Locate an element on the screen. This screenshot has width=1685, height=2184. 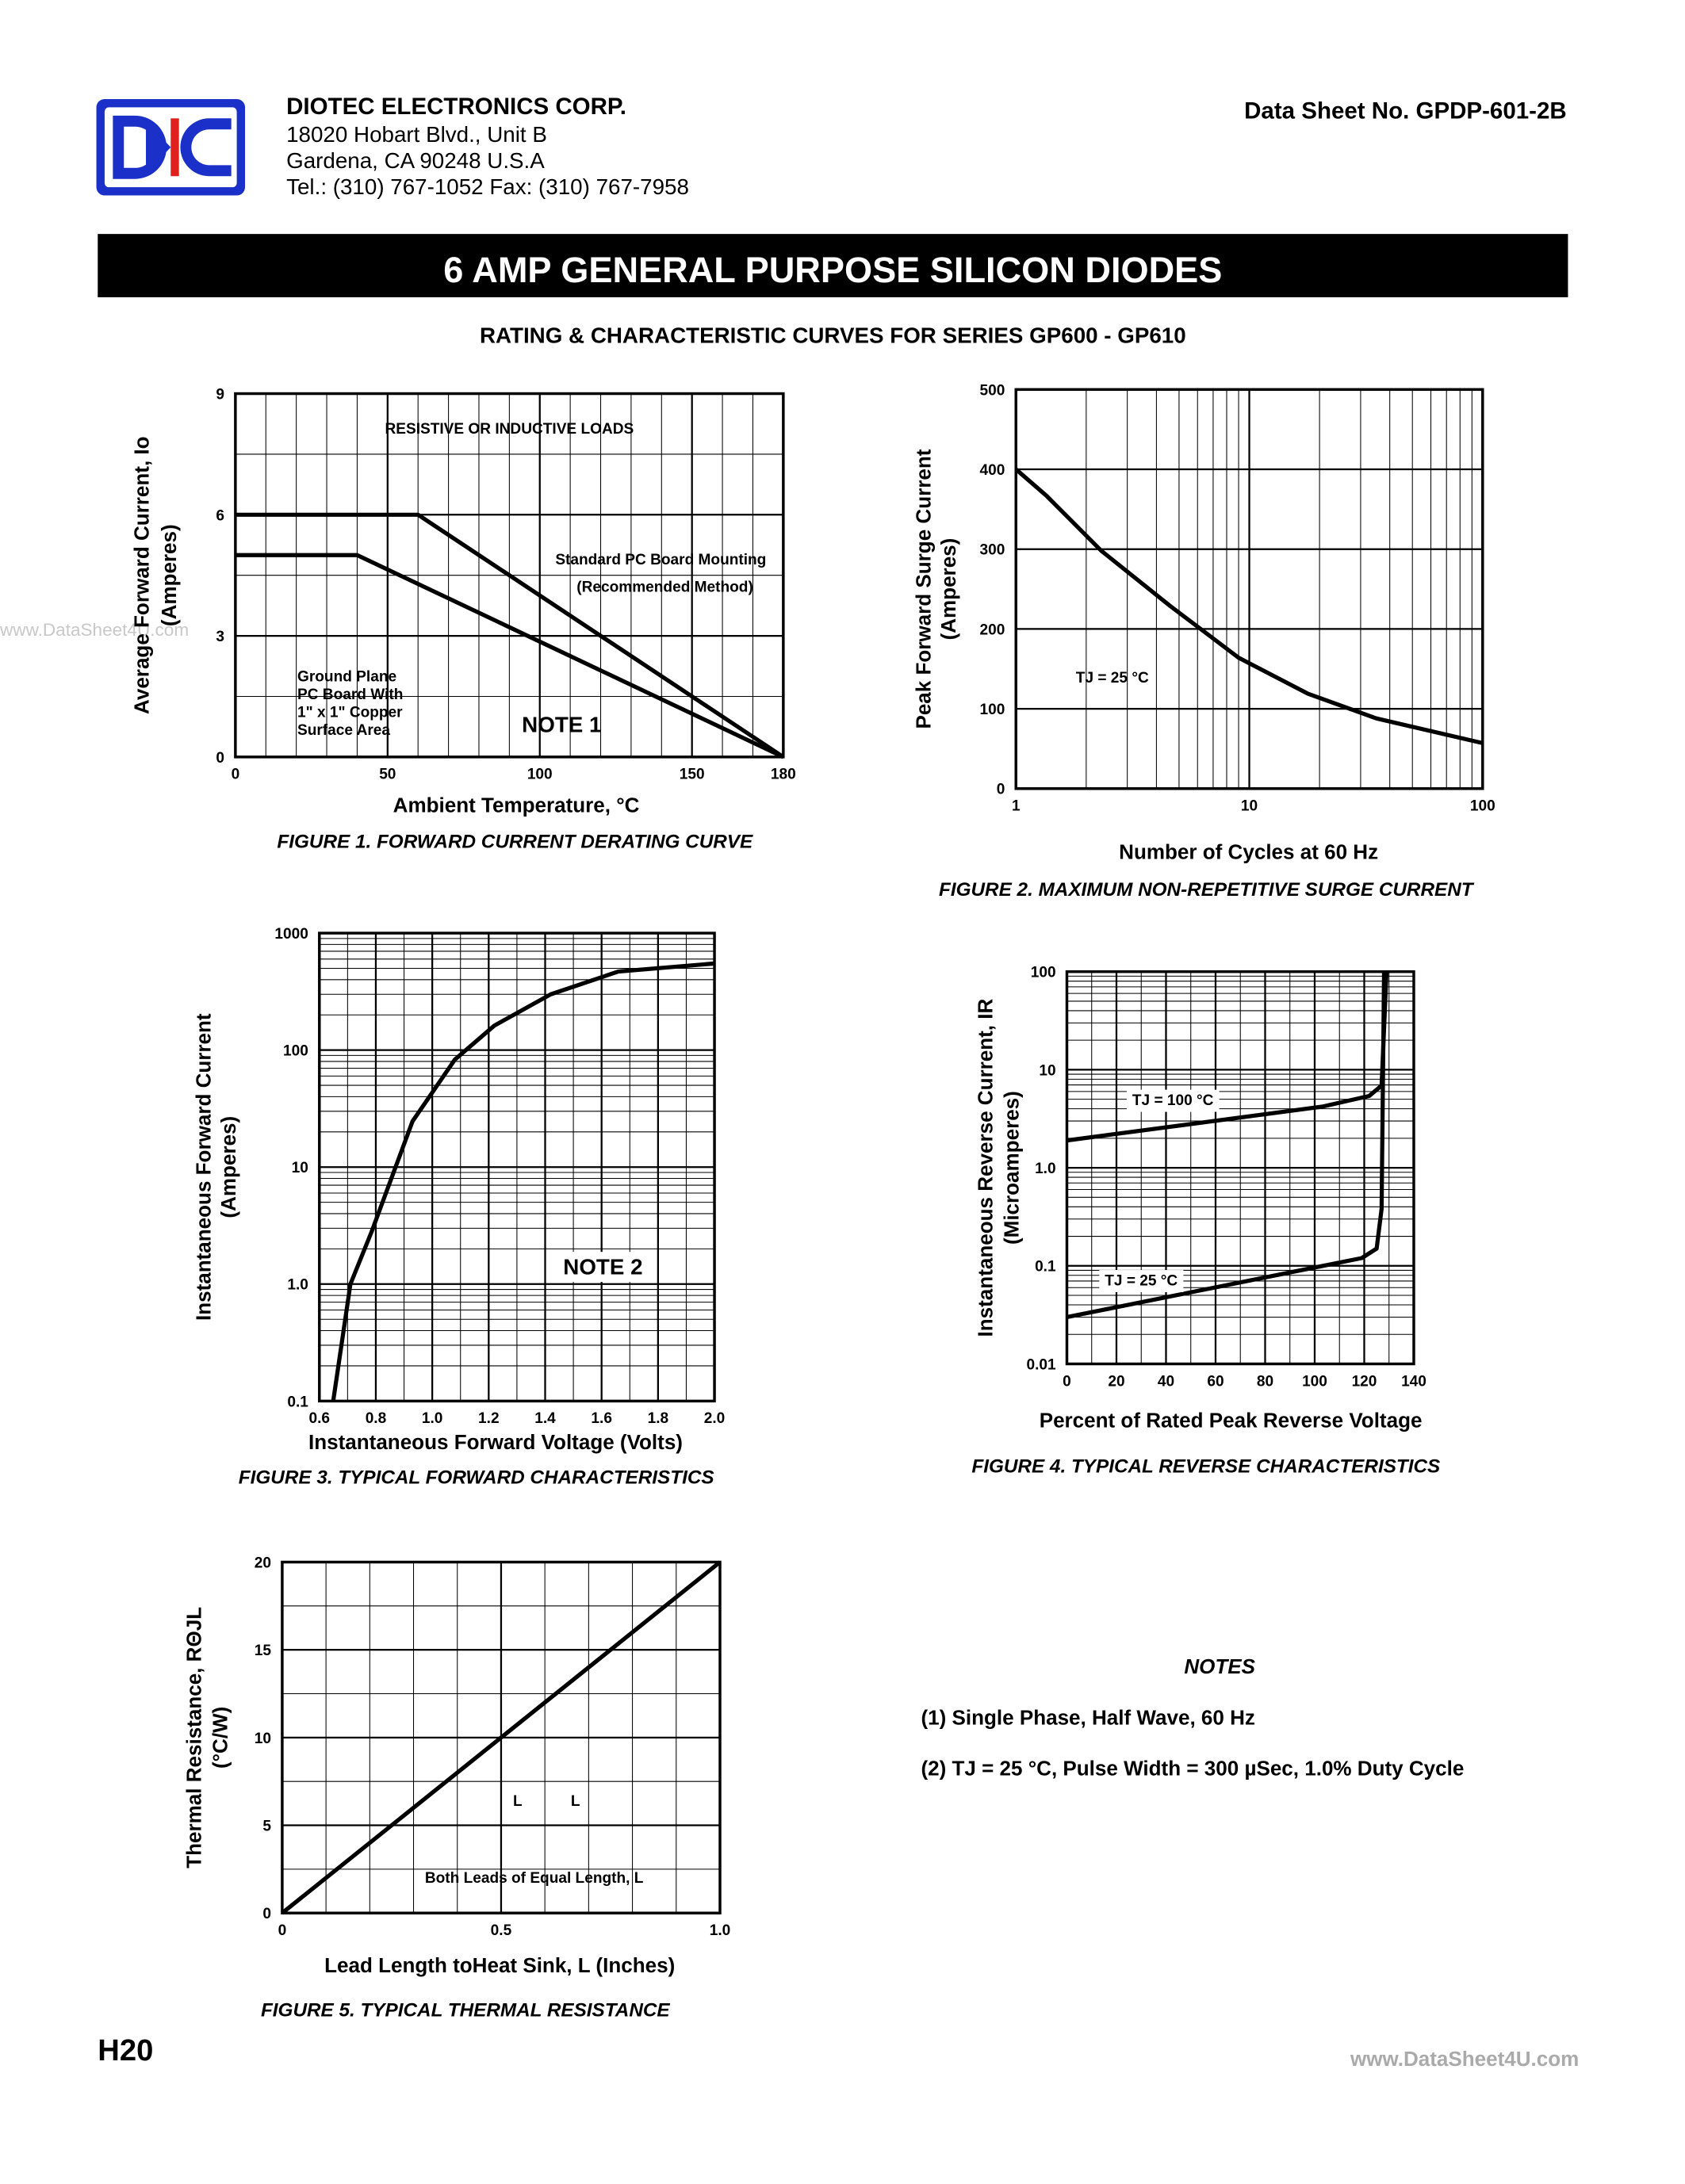
annotation: TJ = 100 °C is located at coordinates (1173, 1100).